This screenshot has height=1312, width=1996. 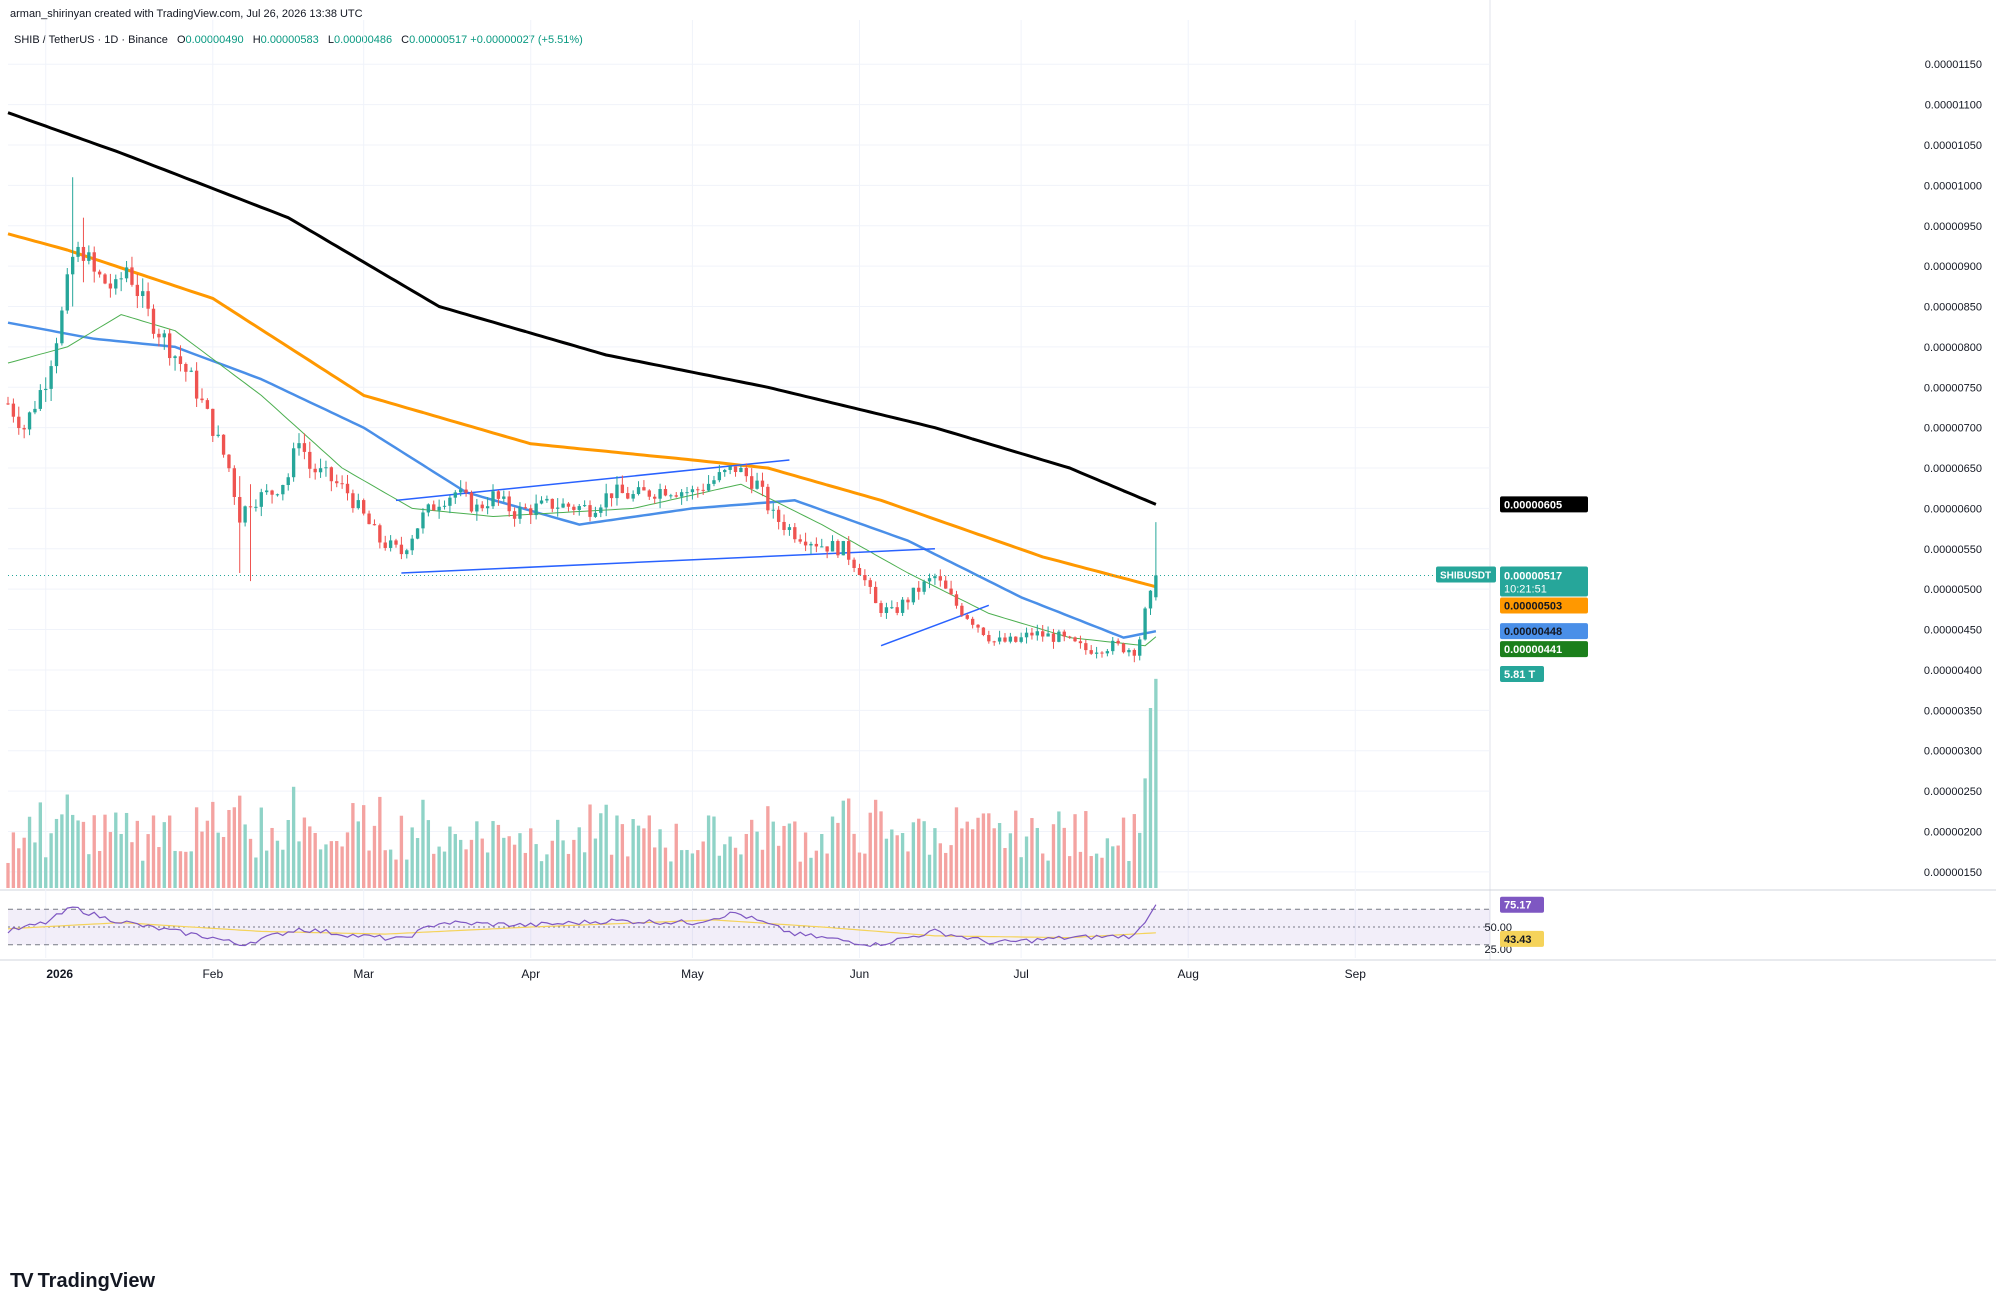 What do you see at coordinates (82, 1281) in the screenshot?
I see `tradingview-logo: TV TradingView` at bounding box center [82, 1281].